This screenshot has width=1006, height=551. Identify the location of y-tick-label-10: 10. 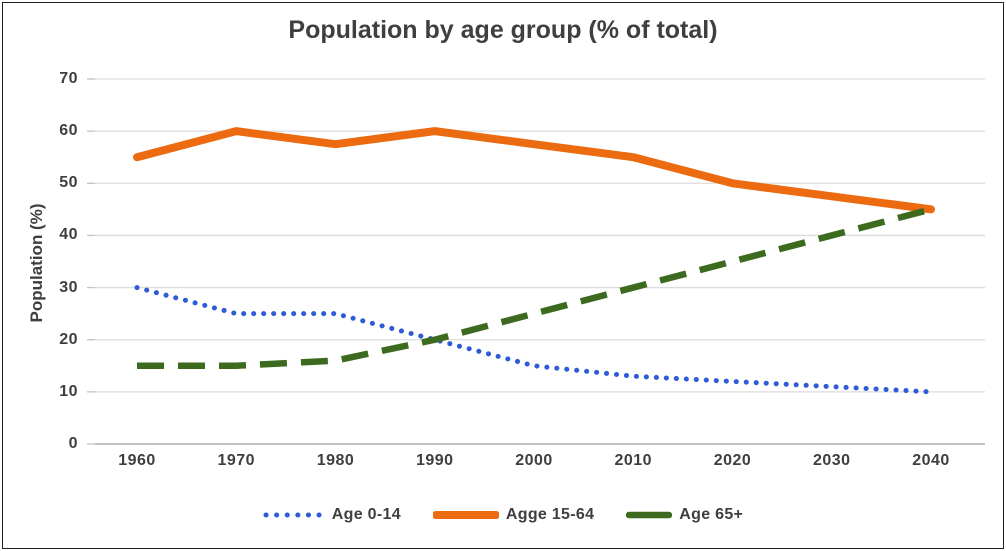
(68, 391).